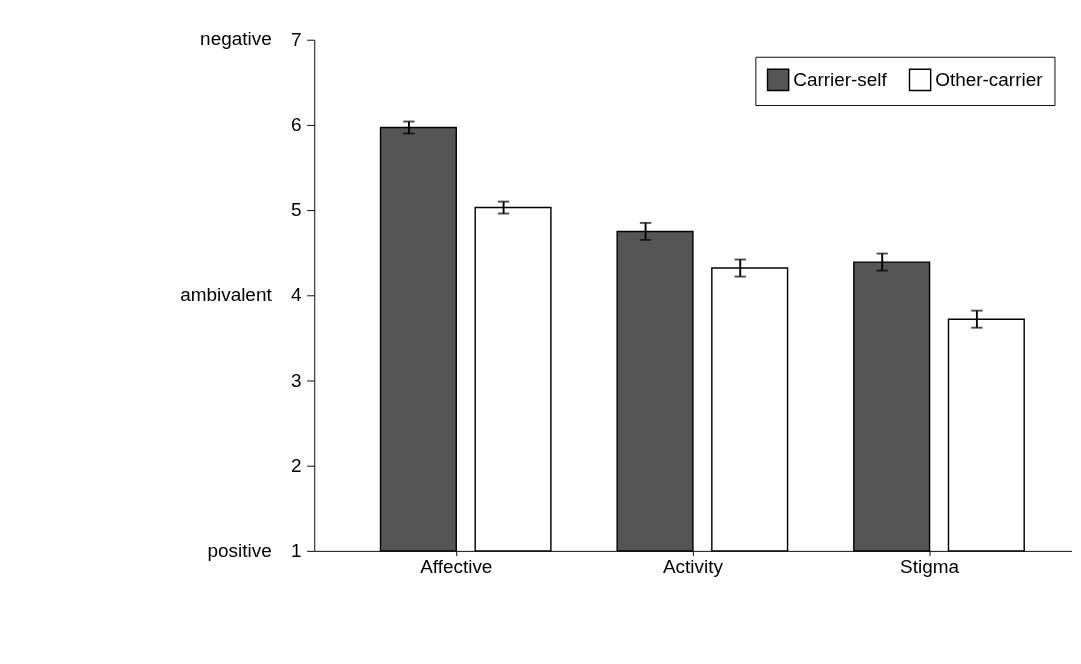  I want to click on y-tick-label: 1, so click(296, 551).